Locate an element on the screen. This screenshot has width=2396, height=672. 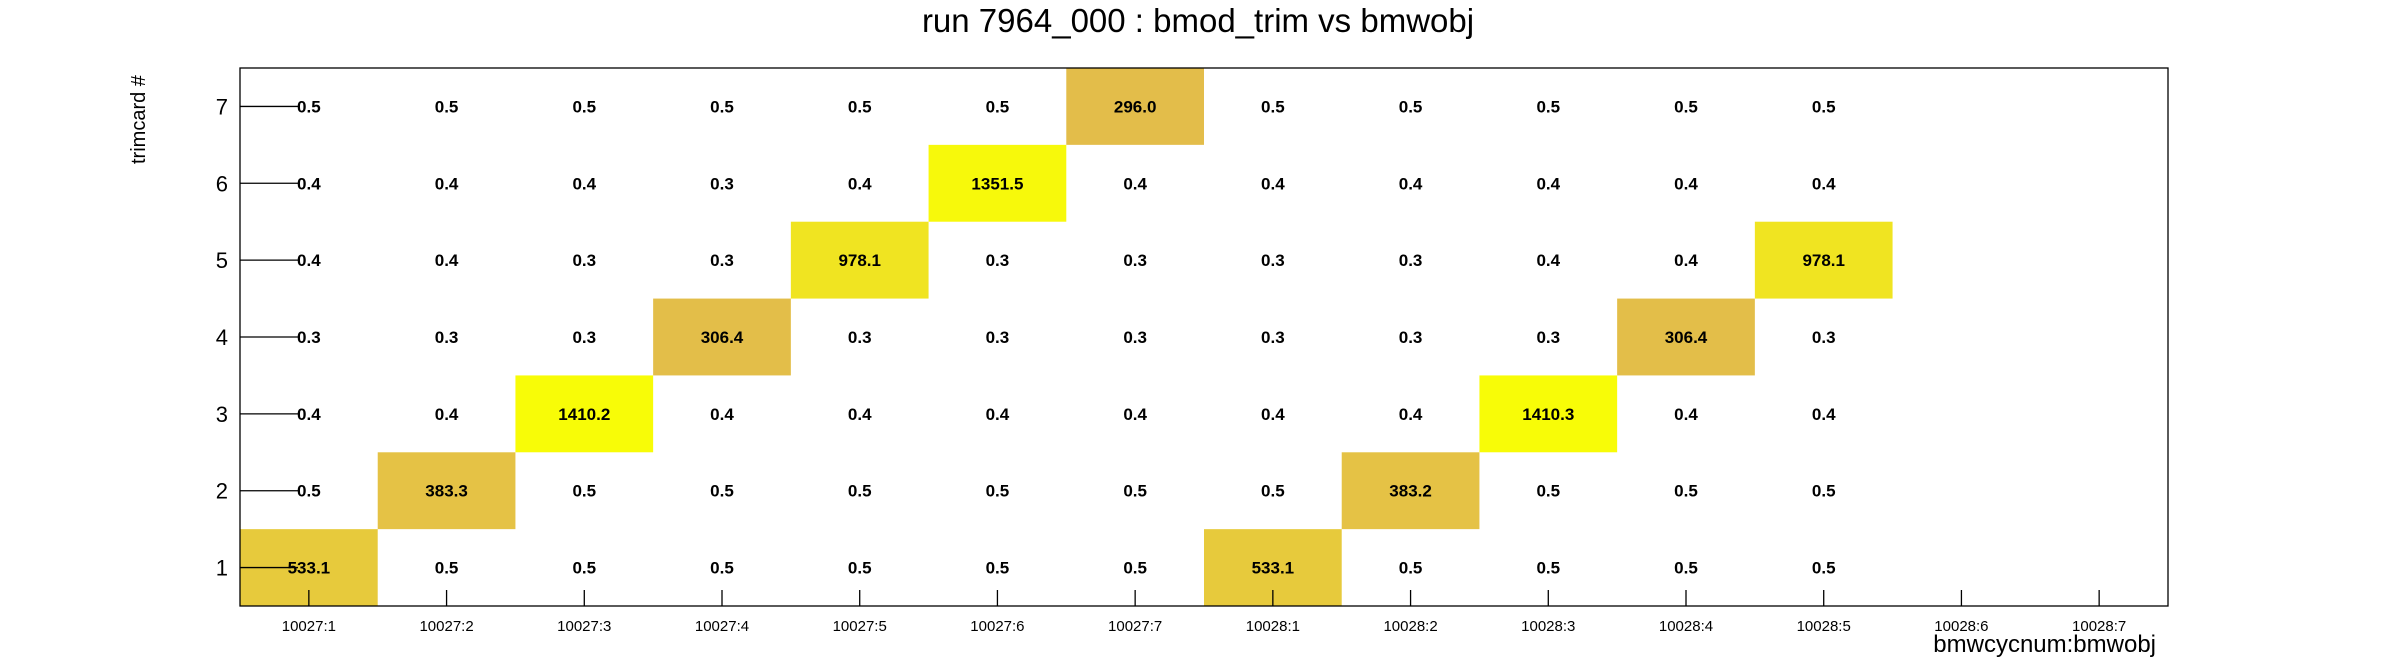
cell-value-label: 383.3 is located at coordinates (446, 491).